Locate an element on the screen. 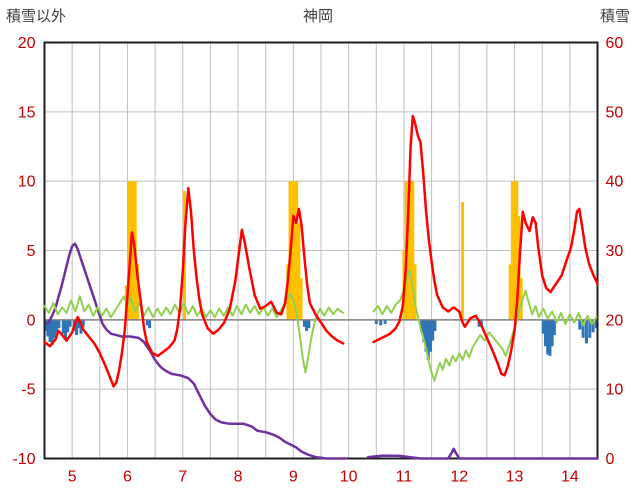 The width and height of the screenshot is (636, 501). x-tick-label: 10 is located at coordinates (349, 477).